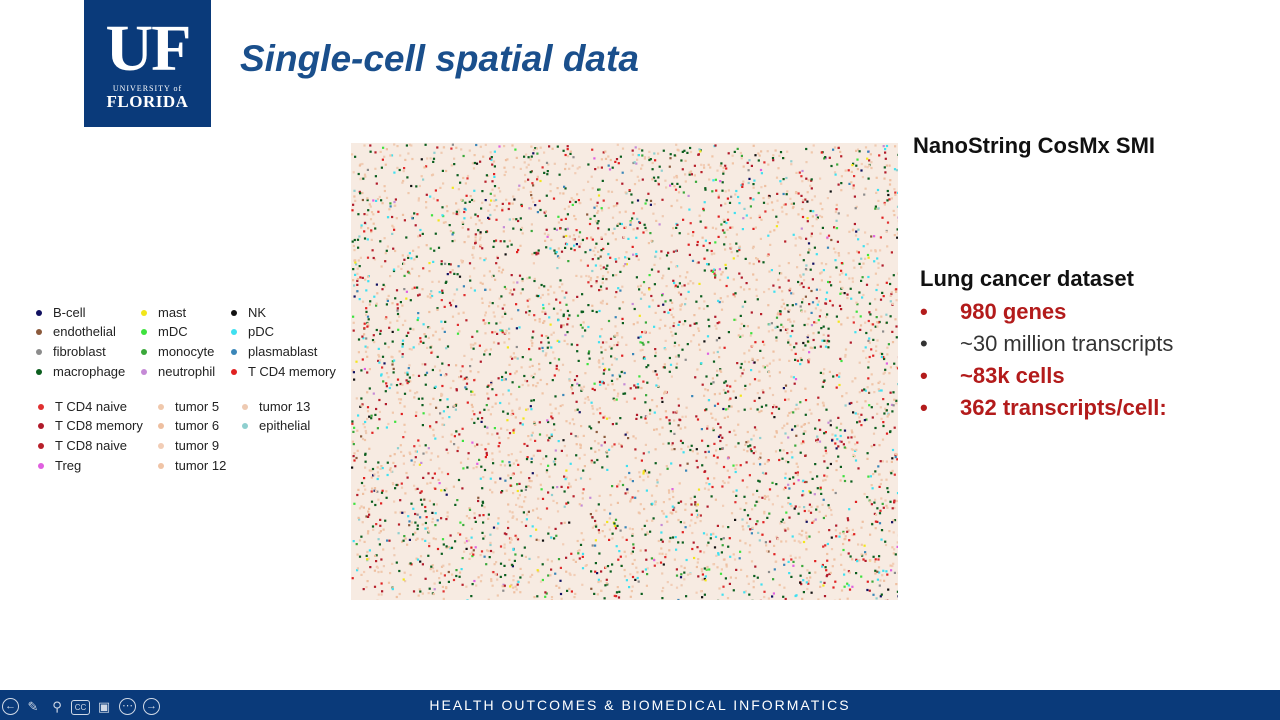  Describe the element at coordinates (80, 707) in the screenshot. I see `captions-icon: CC` at that location.